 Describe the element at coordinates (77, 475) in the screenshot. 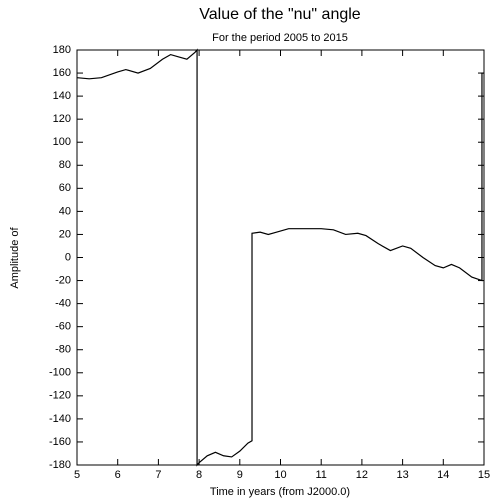

I see `x-tick-label: 5` at that location.